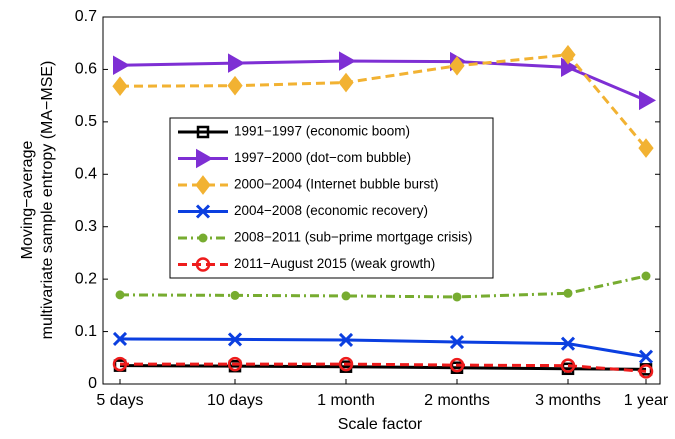  What do you see at coordinates (86, 278) in the screenshot?
I see `y-tick-label: 0.2` at bounding box center [86, 278].